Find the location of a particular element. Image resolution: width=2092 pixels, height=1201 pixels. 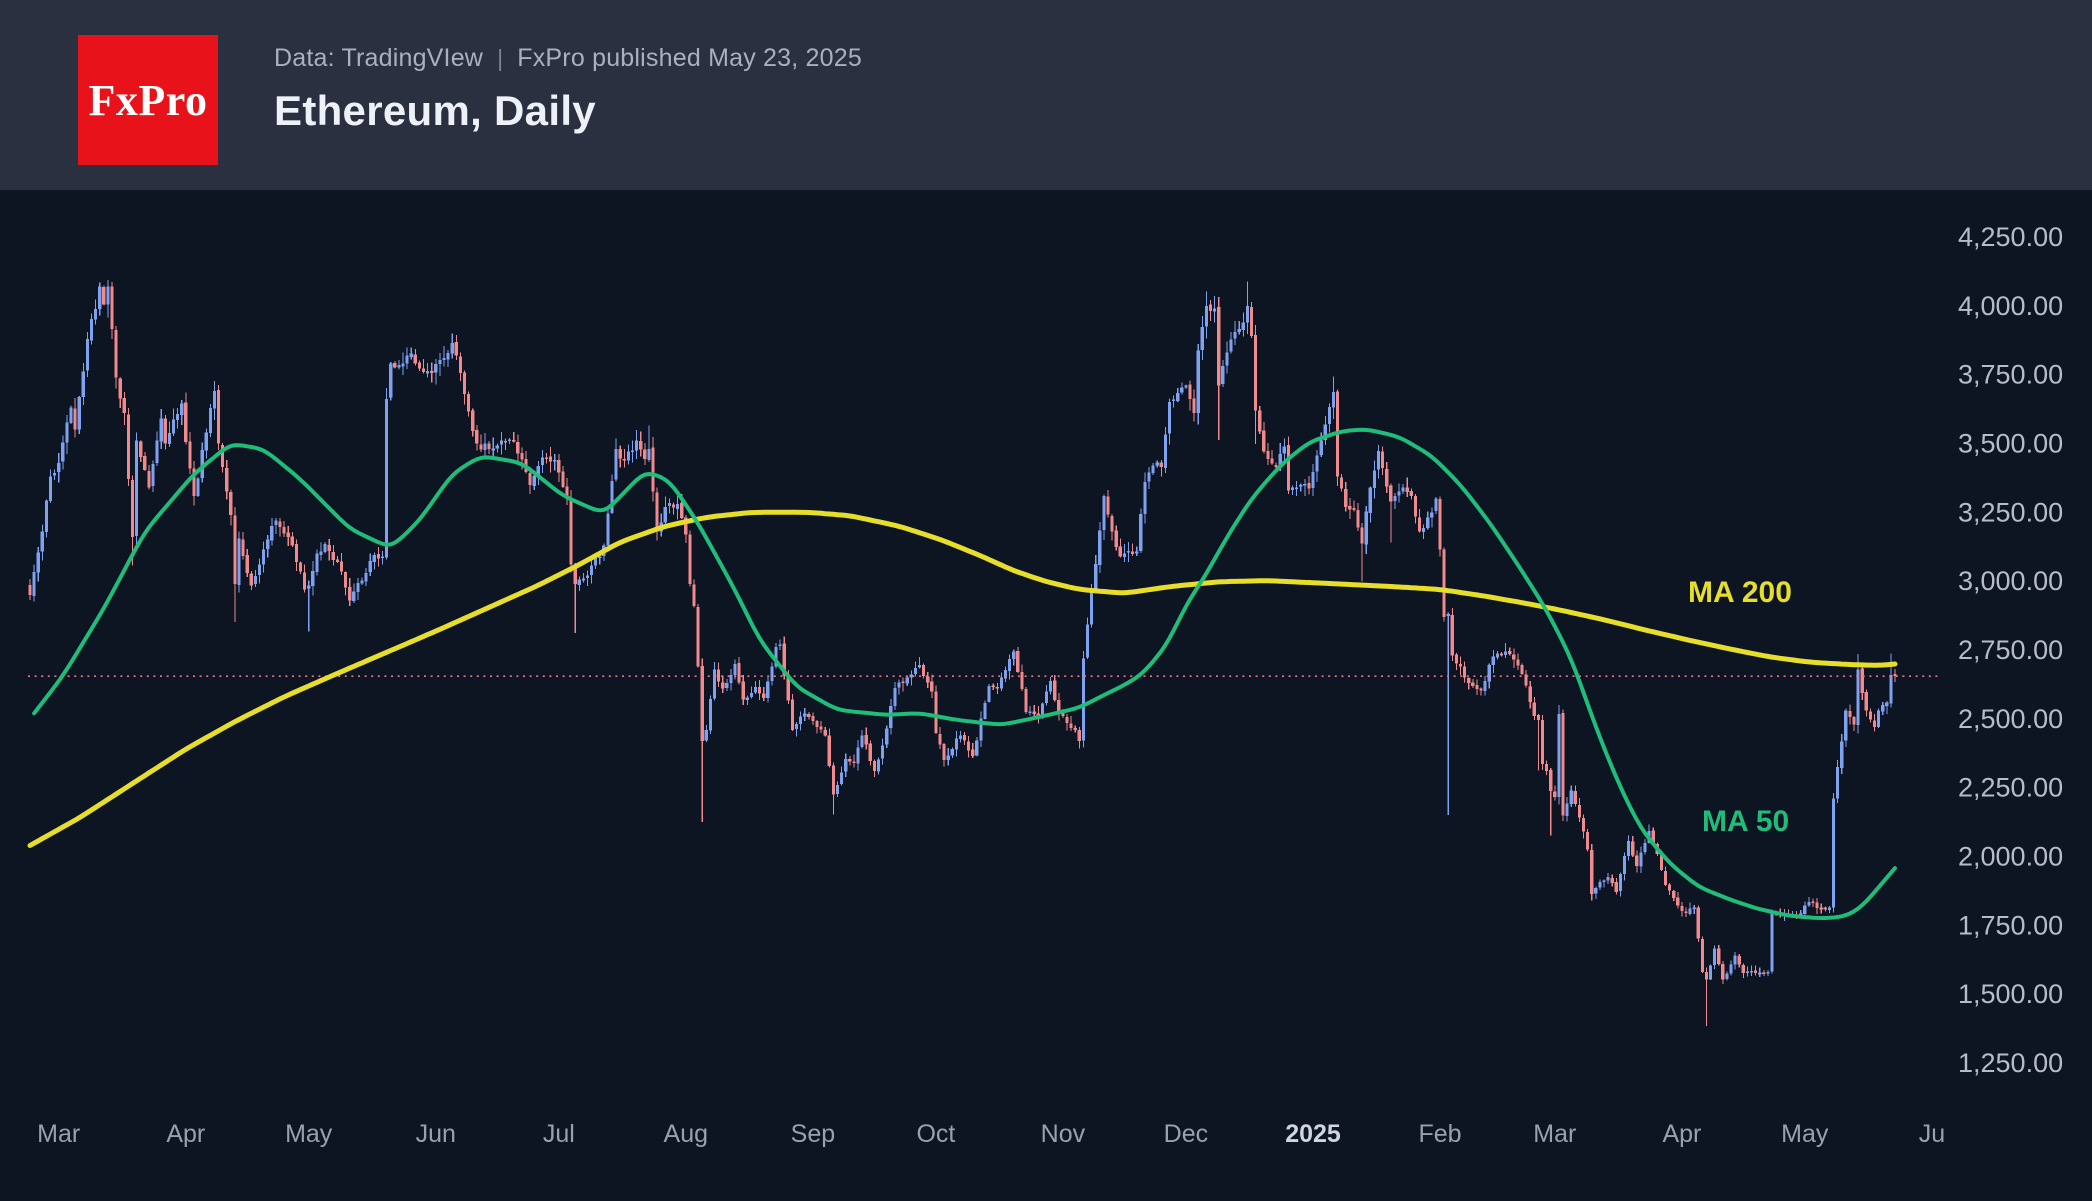

y-tick-label: 3,250.00 is located at coordinates (2010, 512).